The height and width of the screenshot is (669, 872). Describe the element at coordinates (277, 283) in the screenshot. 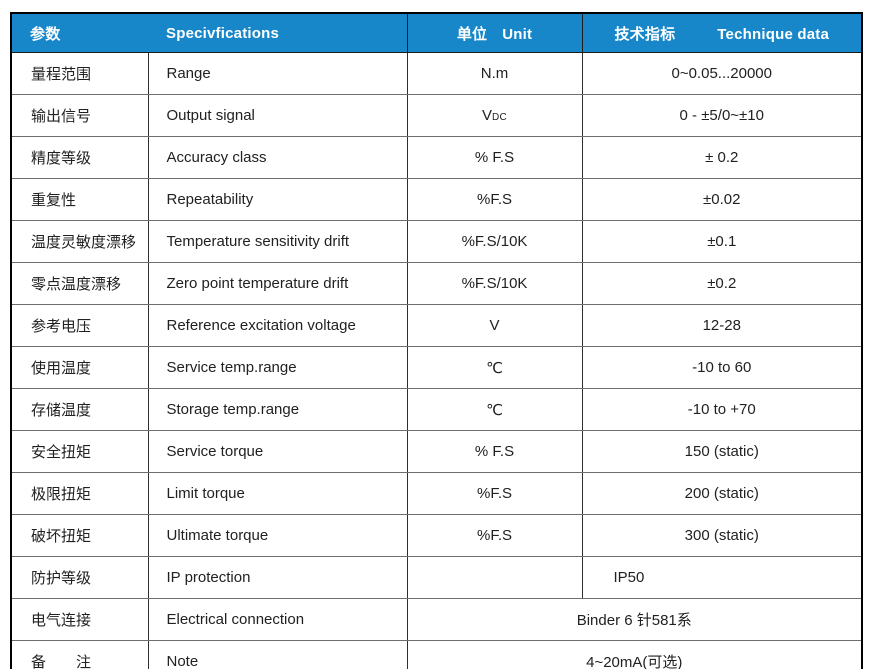

I see `cell-spec-en: Zero point temperature drift` at that location.